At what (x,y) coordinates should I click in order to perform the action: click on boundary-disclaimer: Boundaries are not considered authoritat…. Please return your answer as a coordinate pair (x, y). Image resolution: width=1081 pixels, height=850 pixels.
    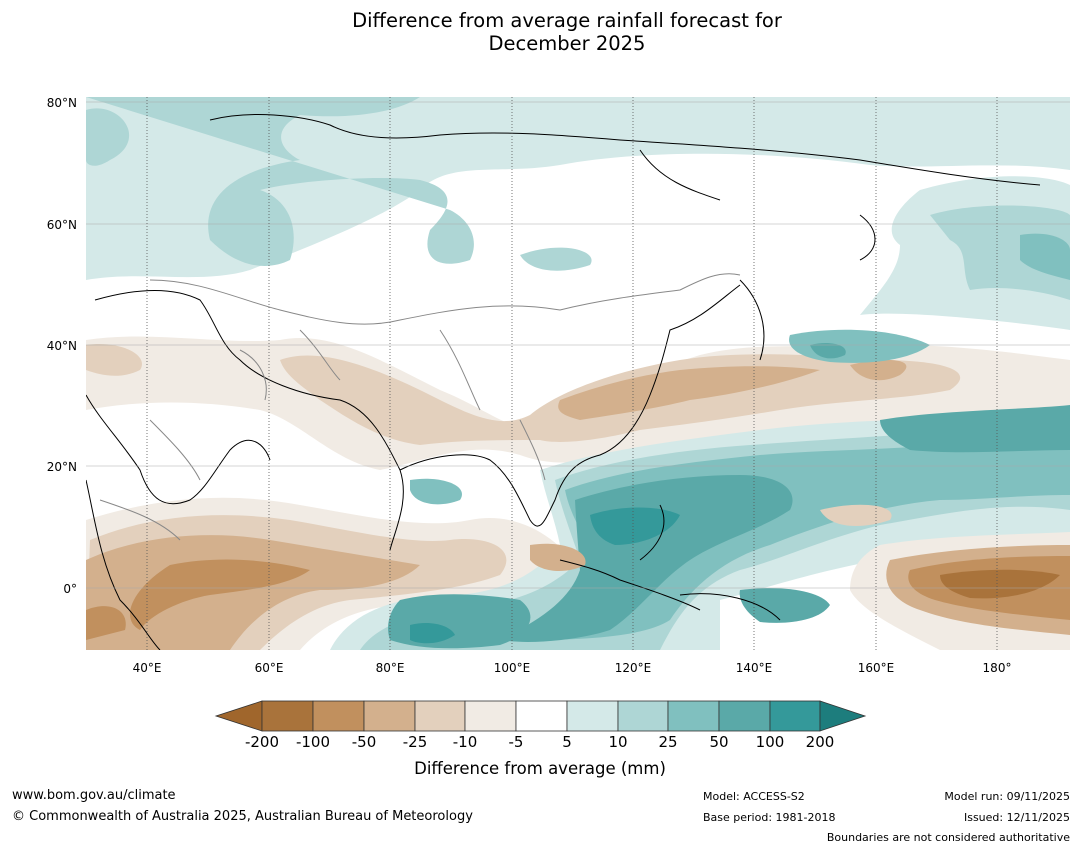
    Looking at the image, I should click on (948, 837).